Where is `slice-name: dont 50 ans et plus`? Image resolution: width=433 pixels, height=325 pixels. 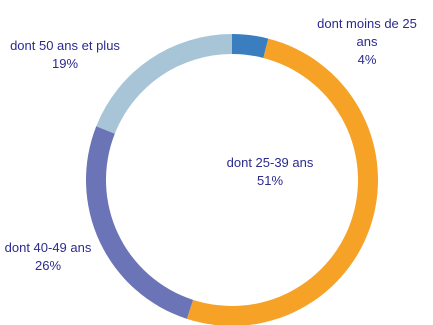
slice-name: dont 50 ans et plus is located at coordinates (65, 45).